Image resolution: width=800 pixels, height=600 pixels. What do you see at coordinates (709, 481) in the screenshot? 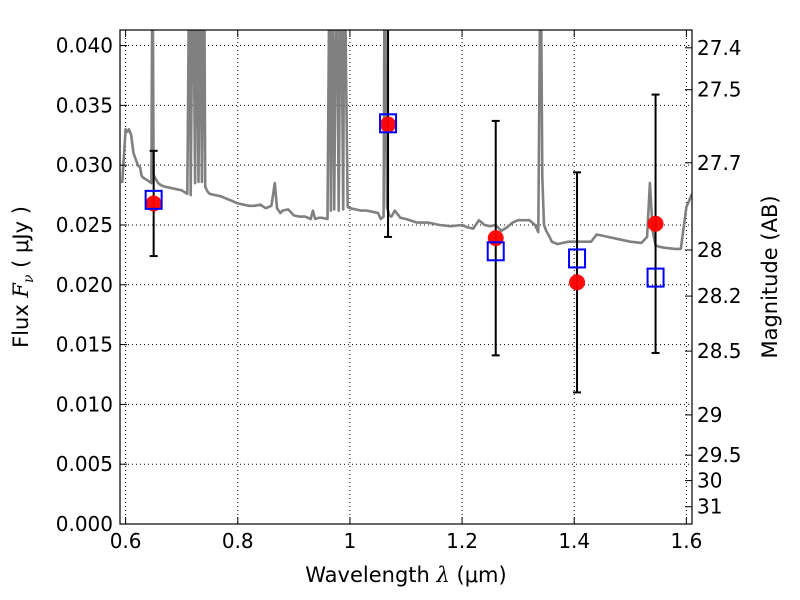
I see `y2-tick-label: 30` at bounding box center [709, 481].